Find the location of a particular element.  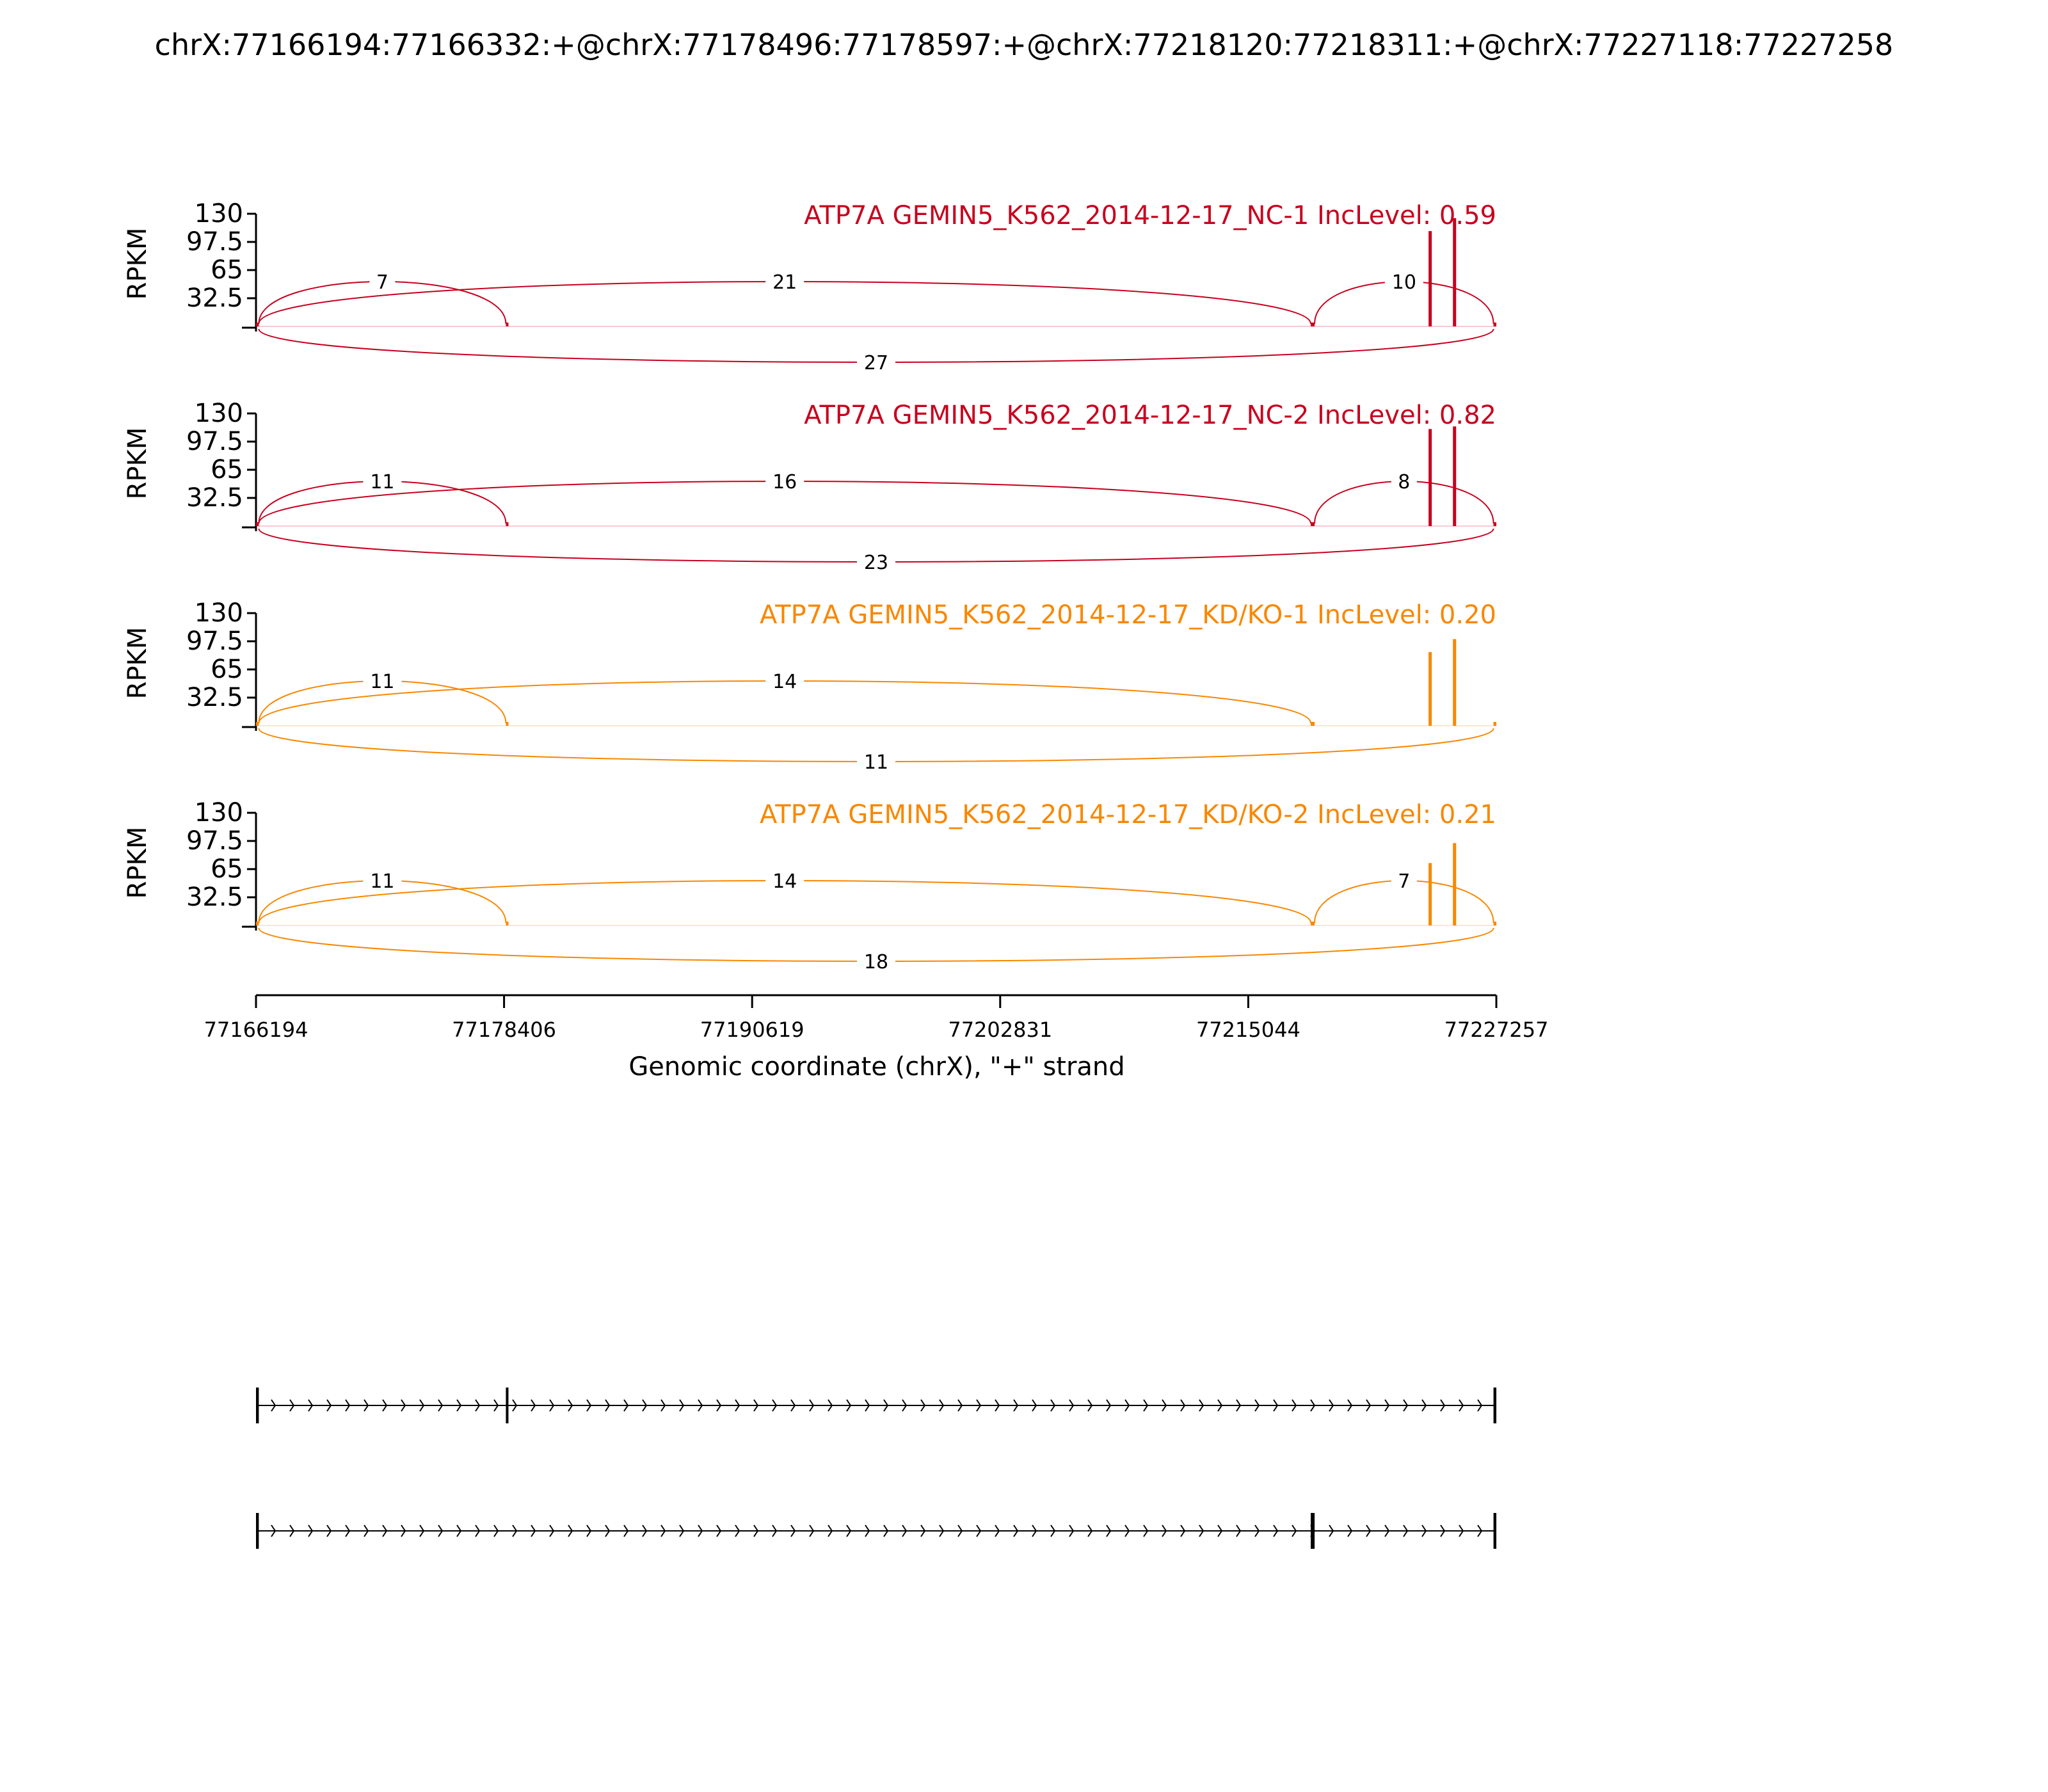

y-tick-label: 65 is located at coordinates (227, 869).